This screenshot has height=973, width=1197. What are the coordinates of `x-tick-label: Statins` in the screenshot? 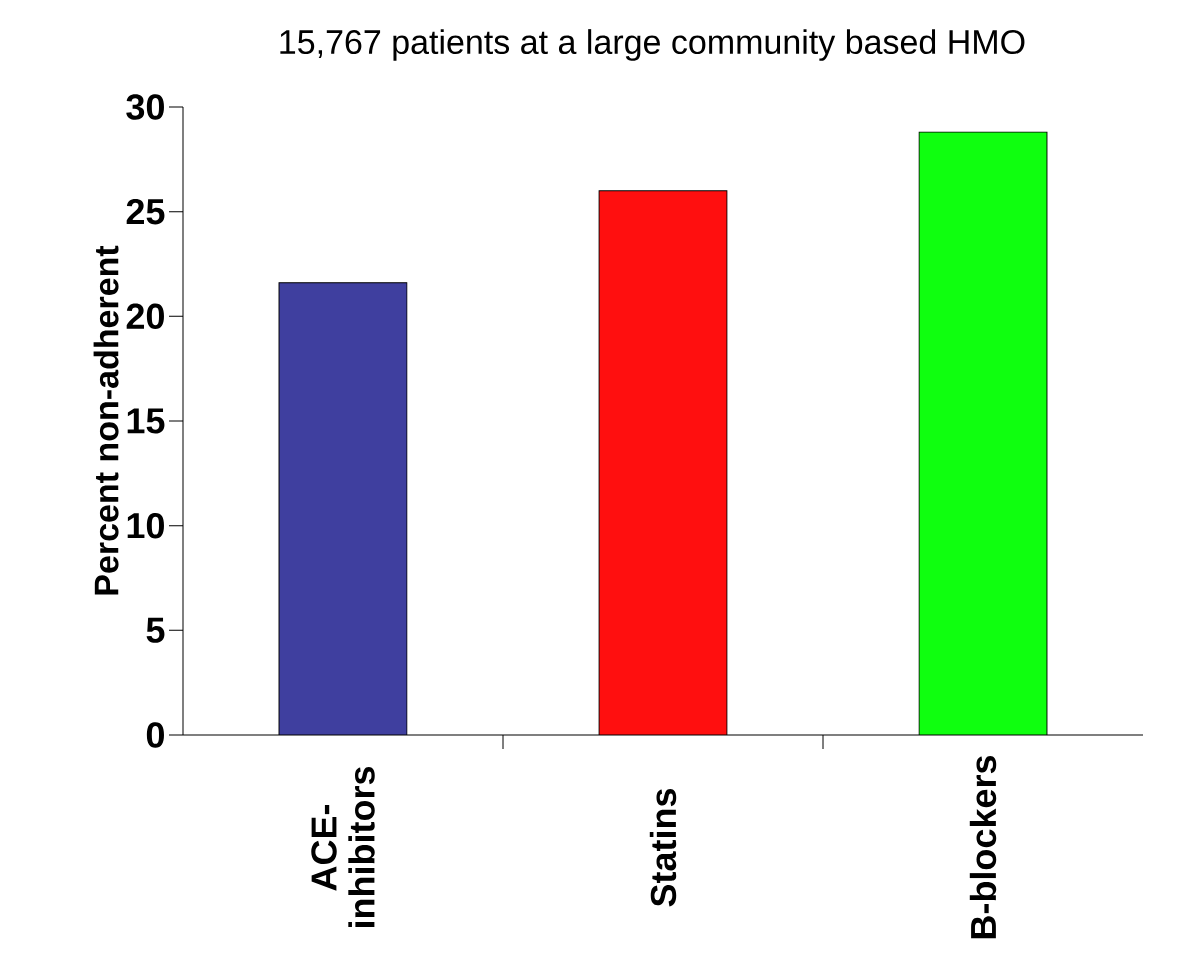 It's located at (663, 847).